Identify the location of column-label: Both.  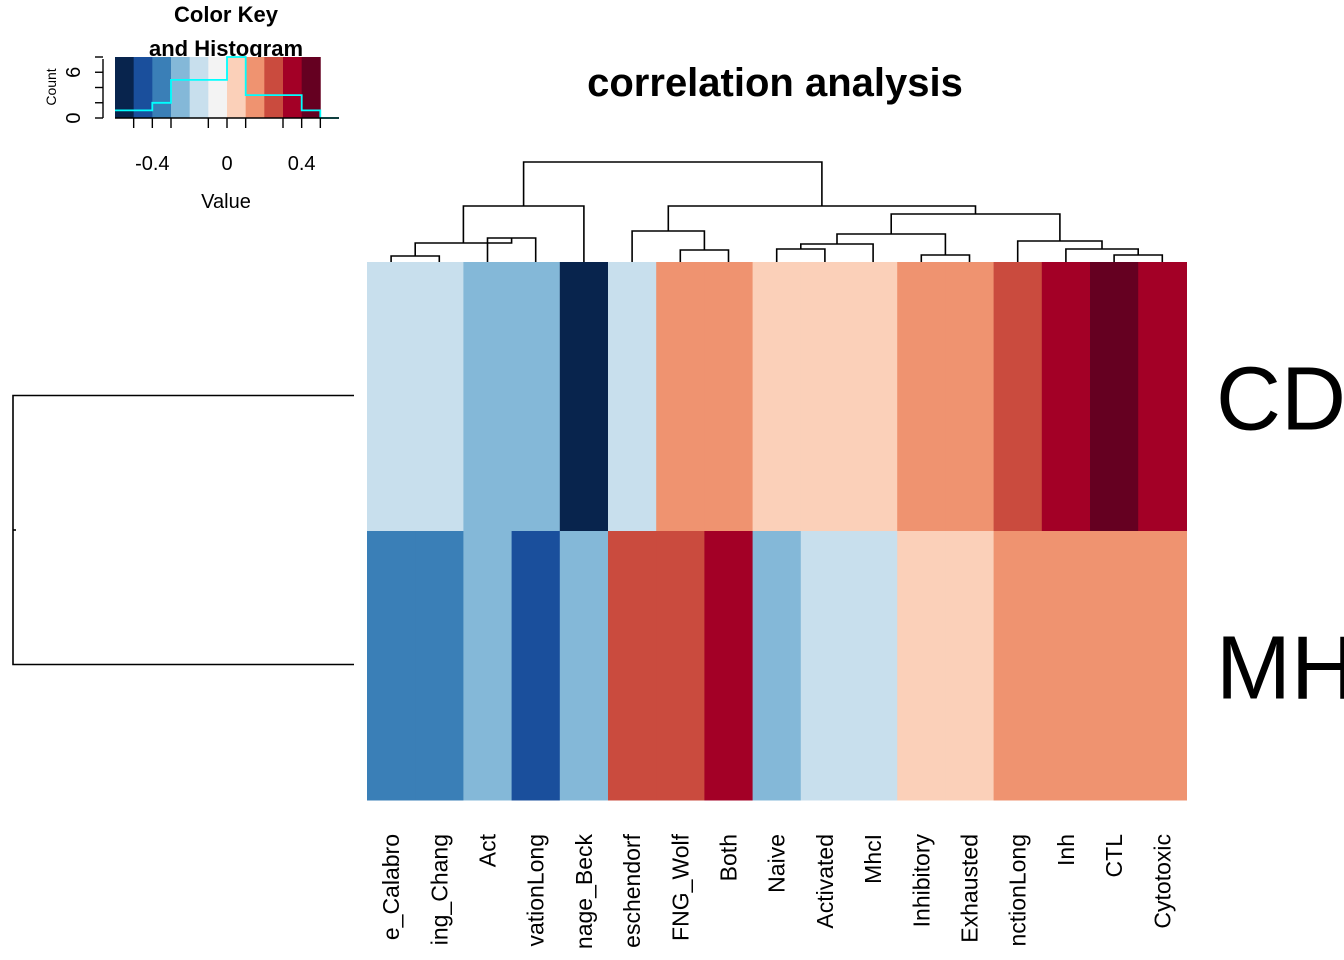
(729, 857).